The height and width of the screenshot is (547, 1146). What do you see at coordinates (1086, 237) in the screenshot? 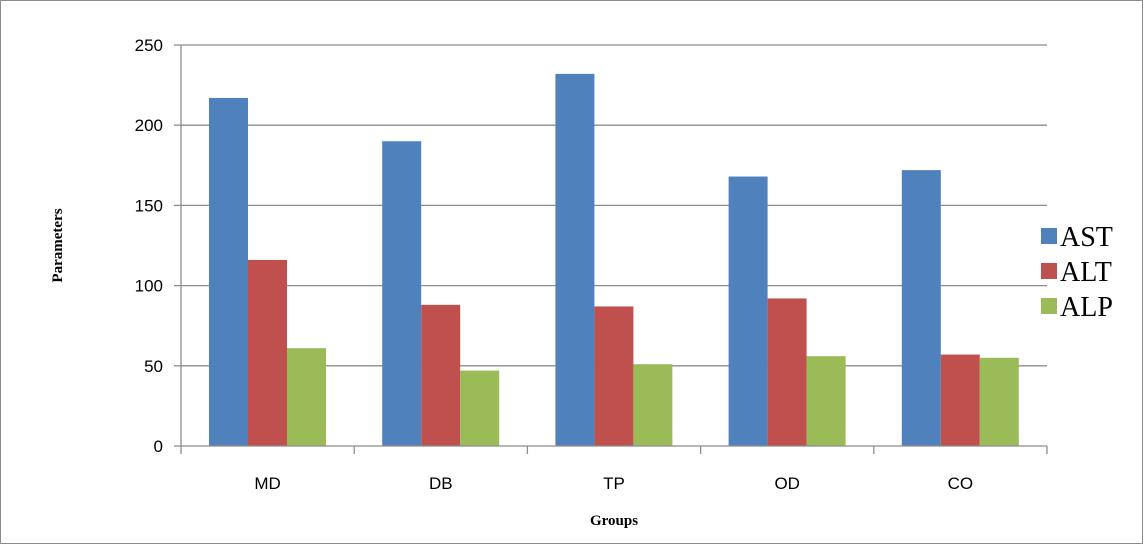
I see `legend-label-ast: AST` at bounding box center [1086, 237].